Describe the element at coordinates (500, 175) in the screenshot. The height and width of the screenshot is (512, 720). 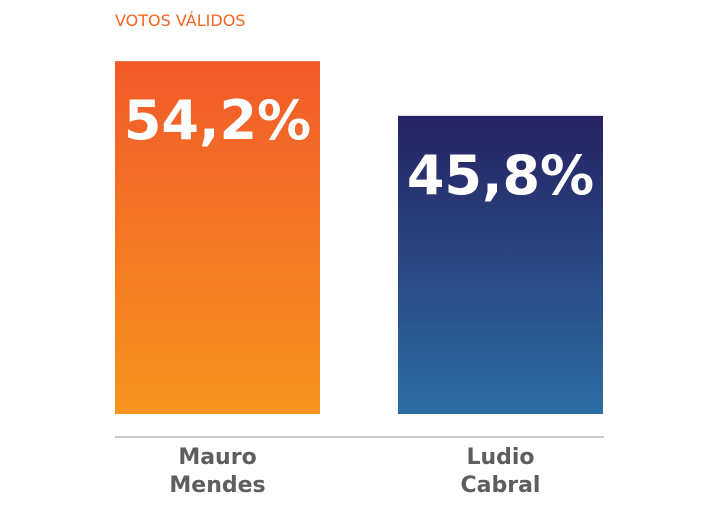
I see `value-label: 45,8%` at that location.